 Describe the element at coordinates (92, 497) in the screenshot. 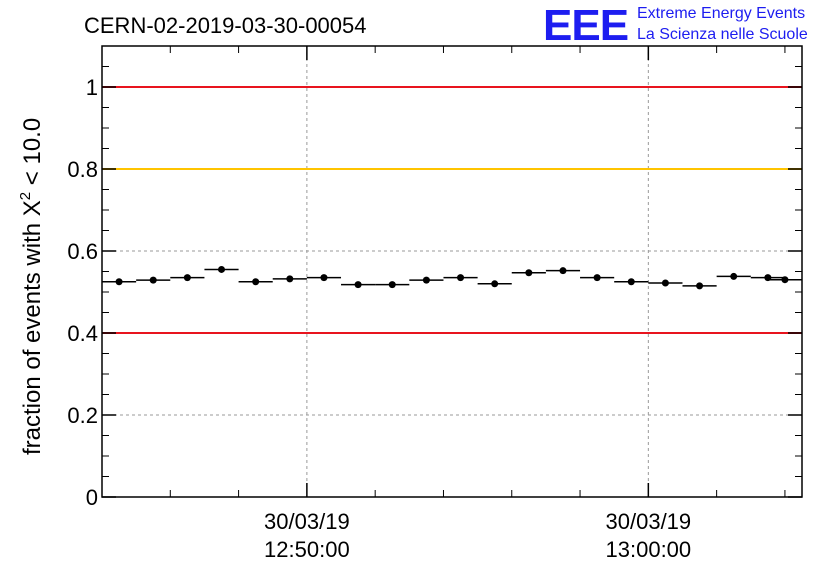

I see `y-tick-label: 0` at that location.